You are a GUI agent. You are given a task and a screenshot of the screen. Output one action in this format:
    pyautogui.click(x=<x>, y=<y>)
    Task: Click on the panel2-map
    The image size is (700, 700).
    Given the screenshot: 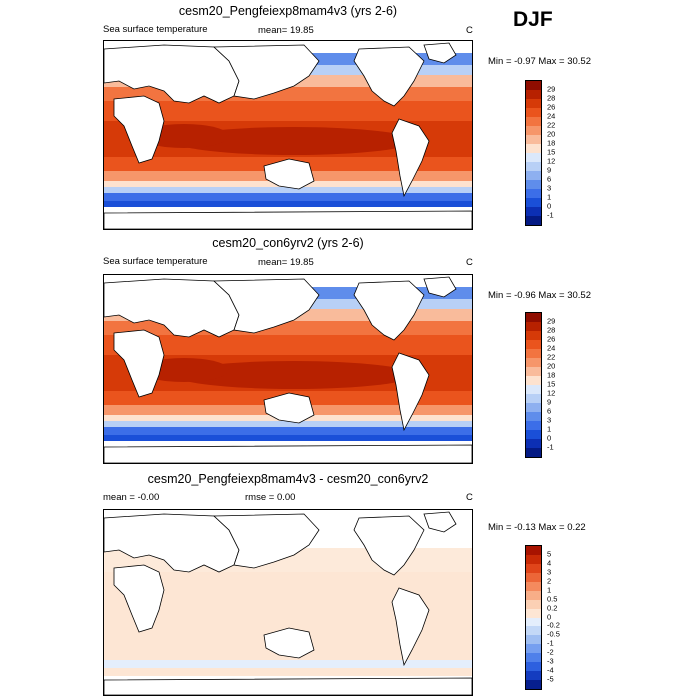 What is the action you would take?
    pyautogui.click(x=288, y=369)
    